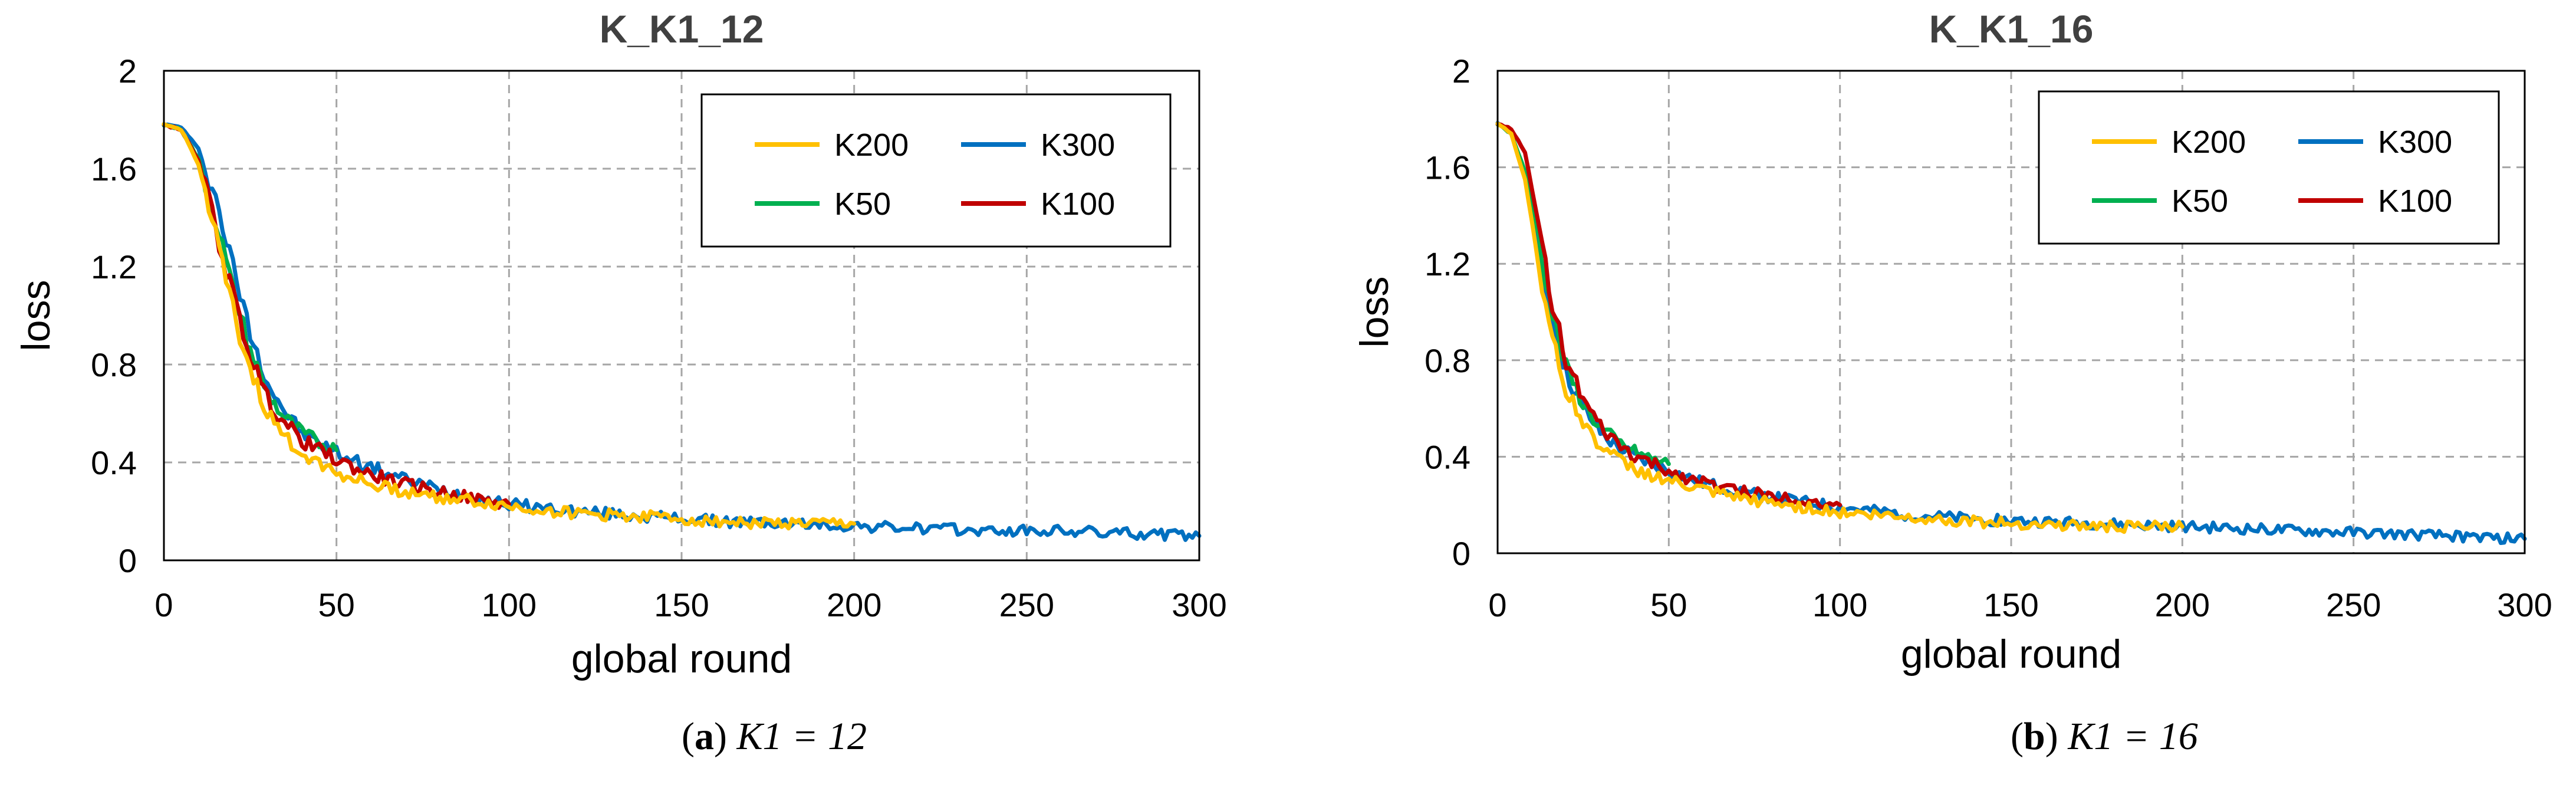 The height and width of the screenshot is (788, 2576). Describe the element at coordinates (682, 29) in the screenshot. I see `chart-title: K_K1_12` at that location.